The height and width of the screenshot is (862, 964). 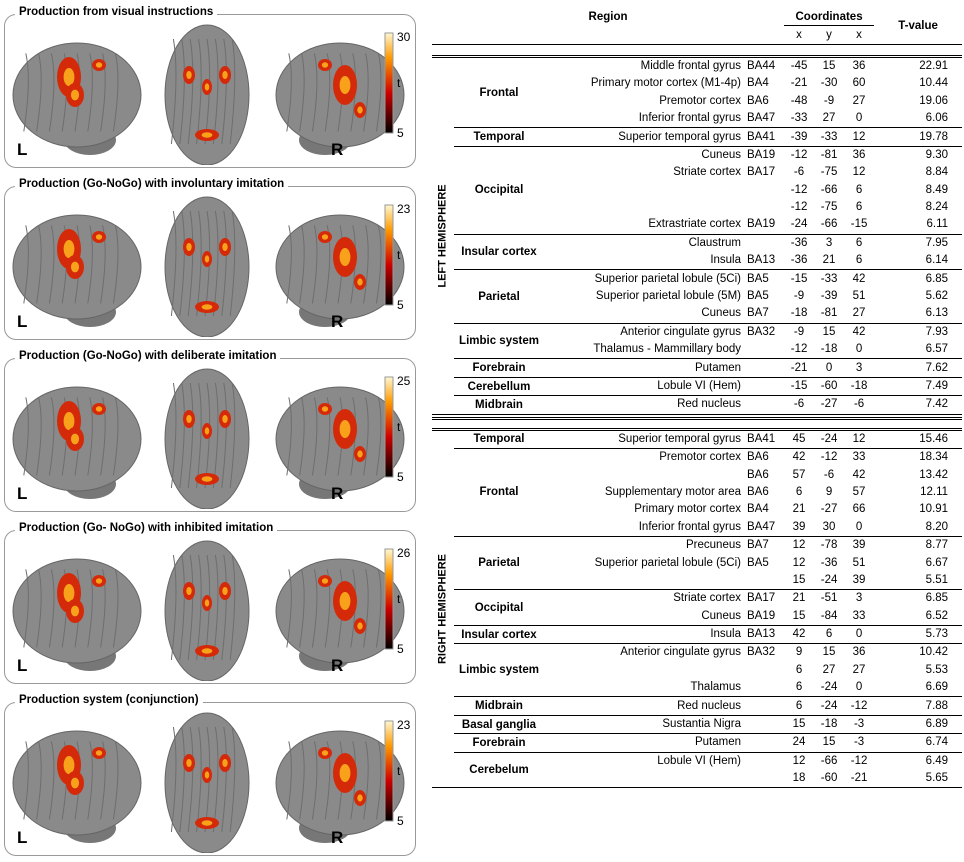 What do you see at coordinates (799, 243) in the screenshot?
I see `cell-x: -36` at bounding box center [799, 243].